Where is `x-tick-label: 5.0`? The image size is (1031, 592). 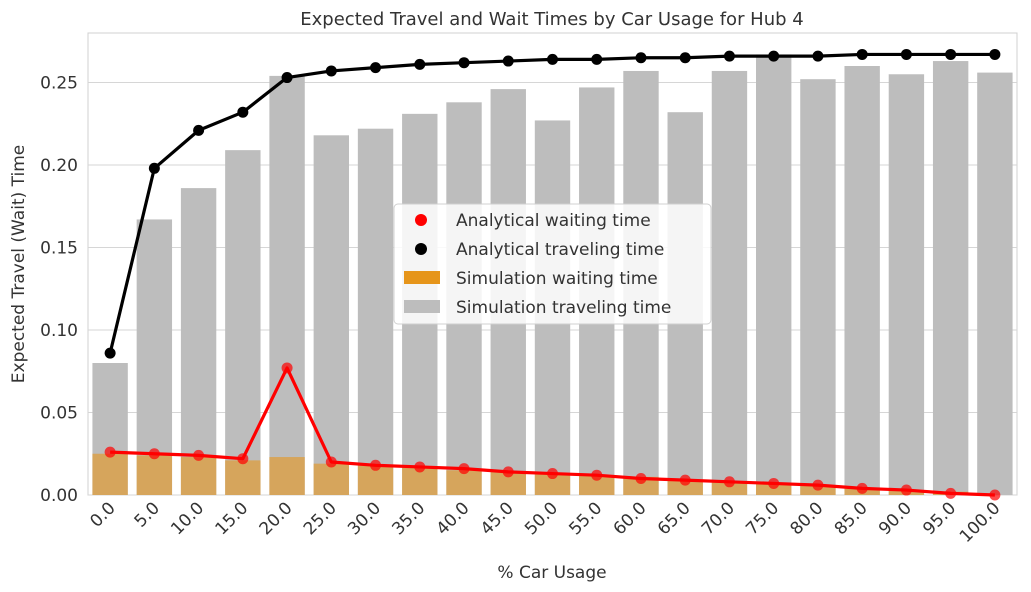
x-tick-label: 5.0 is located at coordinates (147, 514).